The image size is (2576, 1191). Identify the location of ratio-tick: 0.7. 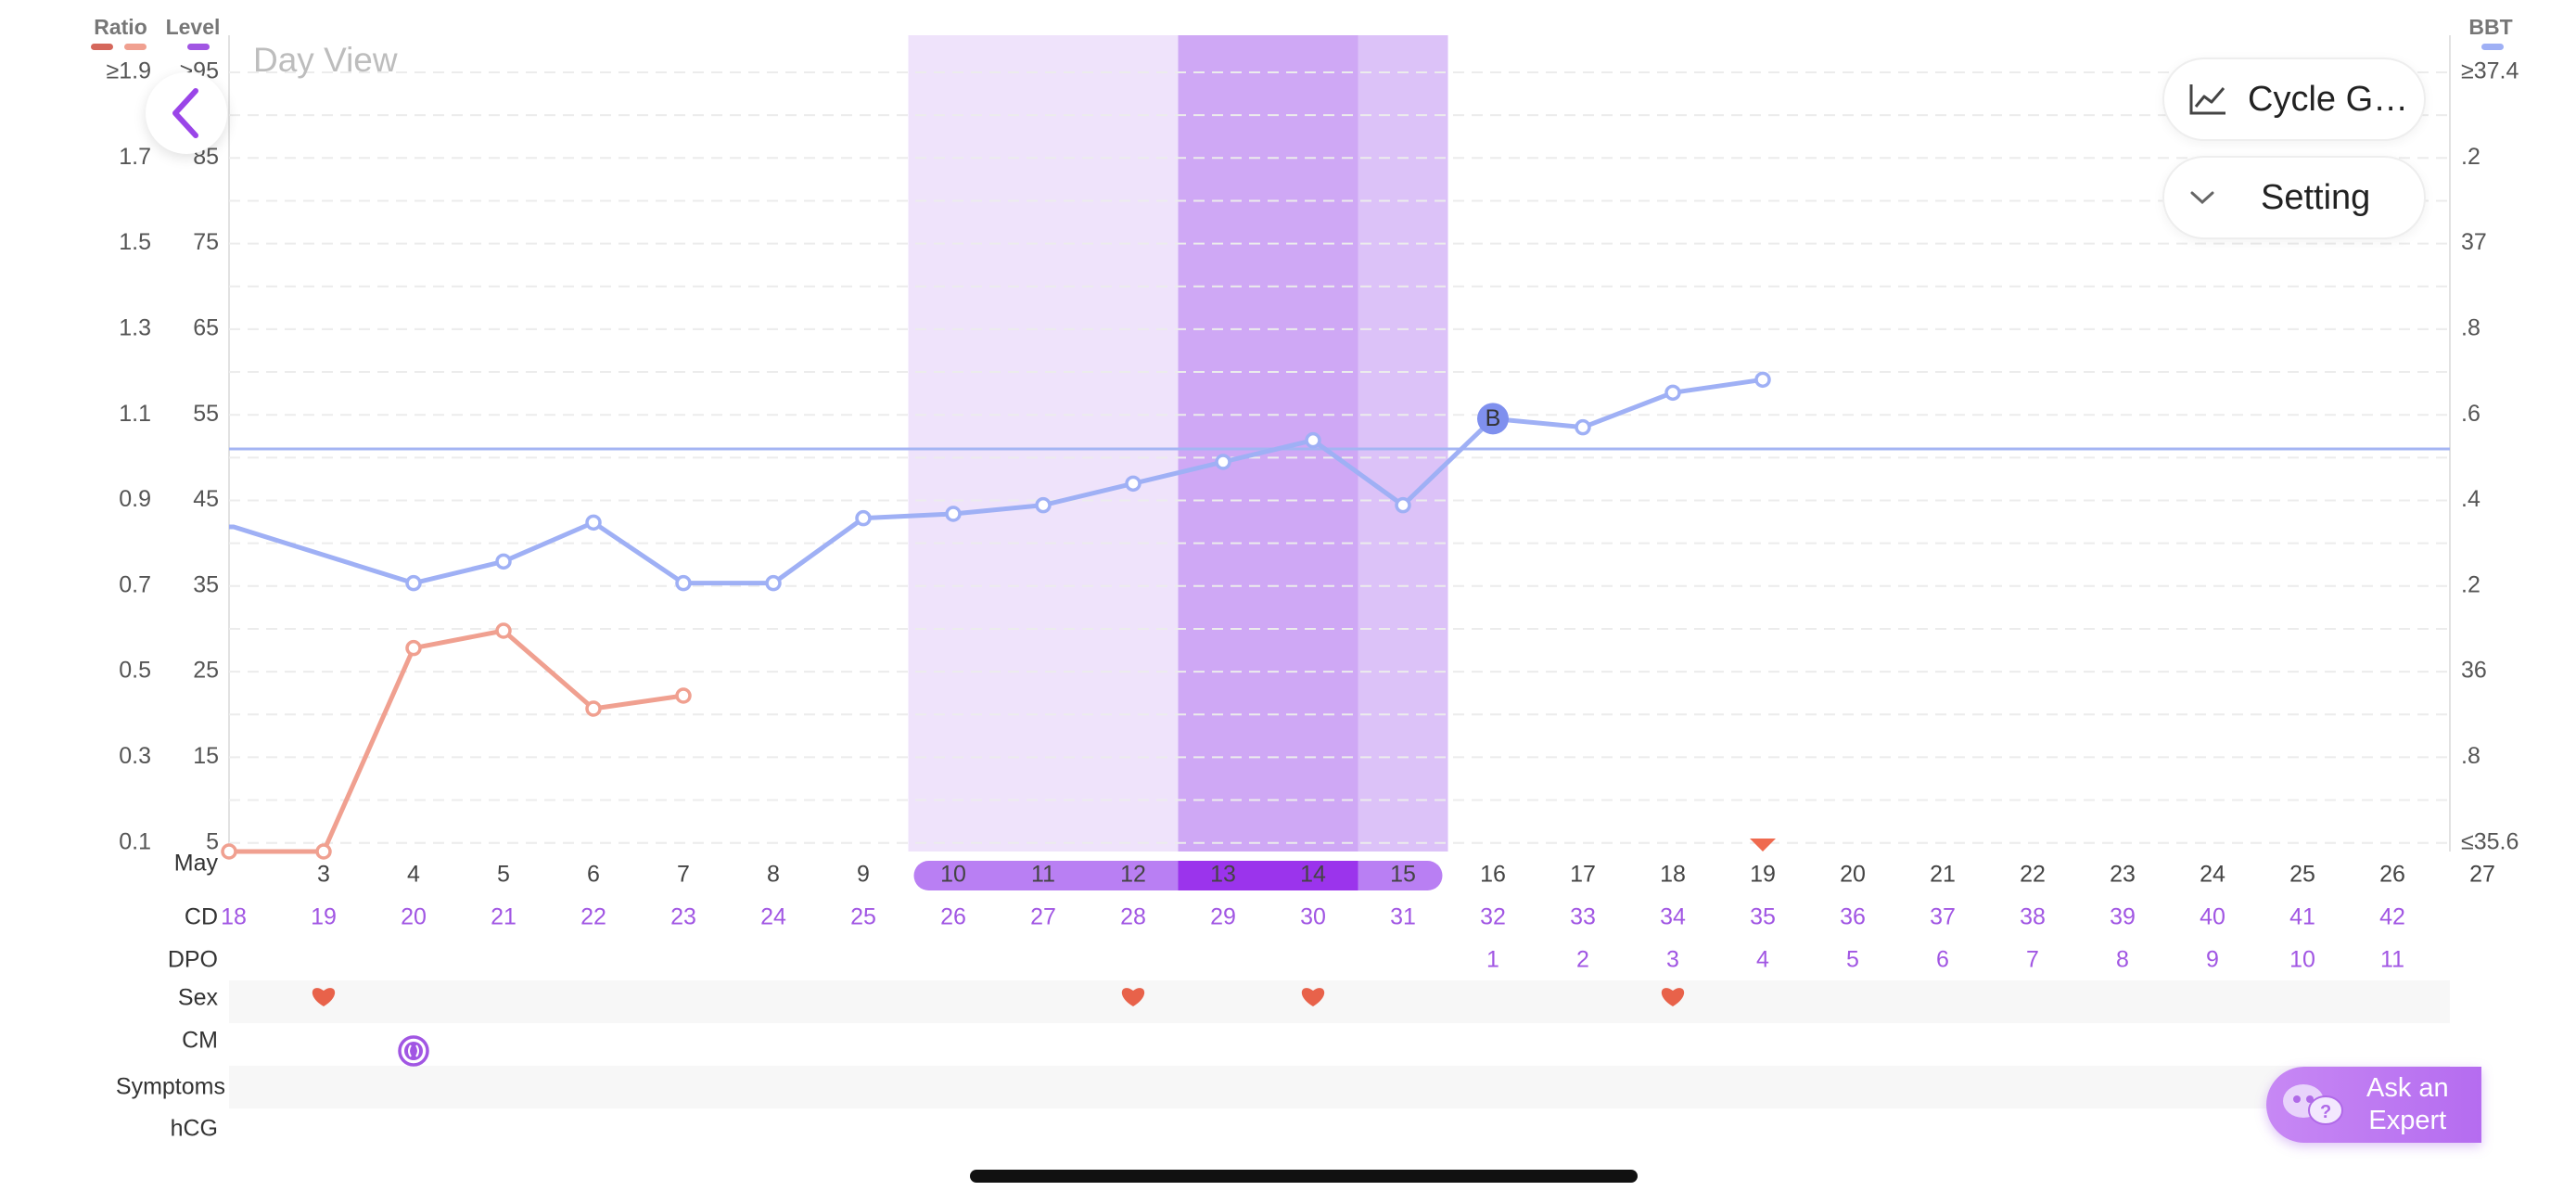
(135, 584).